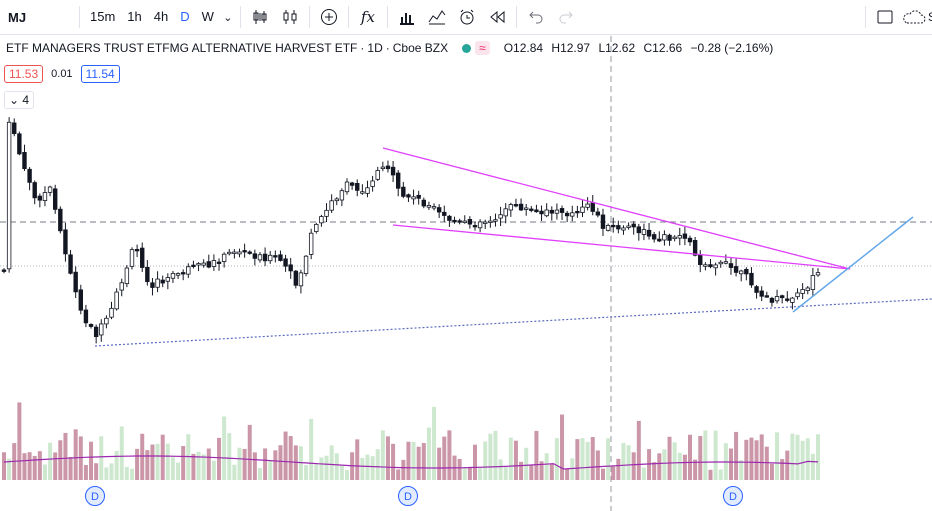 This screenshot has height=511, width=932. I want to click on replay-icon, so click(497, 17).